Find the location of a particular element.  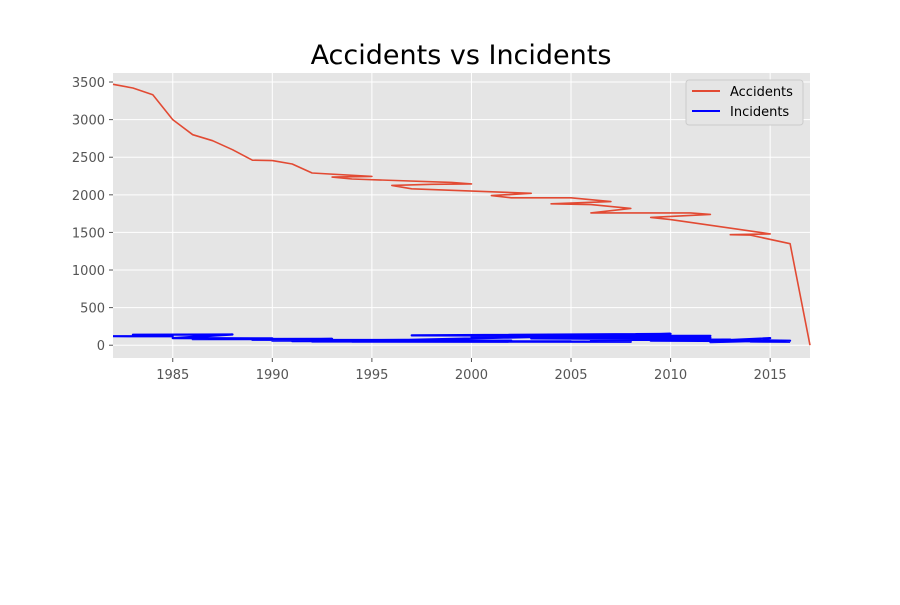

series-line-incidents is located at coordinates (452, 338).